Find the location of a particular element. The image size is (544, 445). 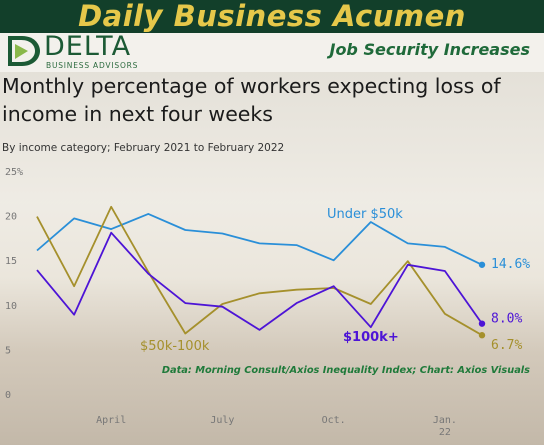

x-tick-label: Oct. is located at coordinates (334, 420).